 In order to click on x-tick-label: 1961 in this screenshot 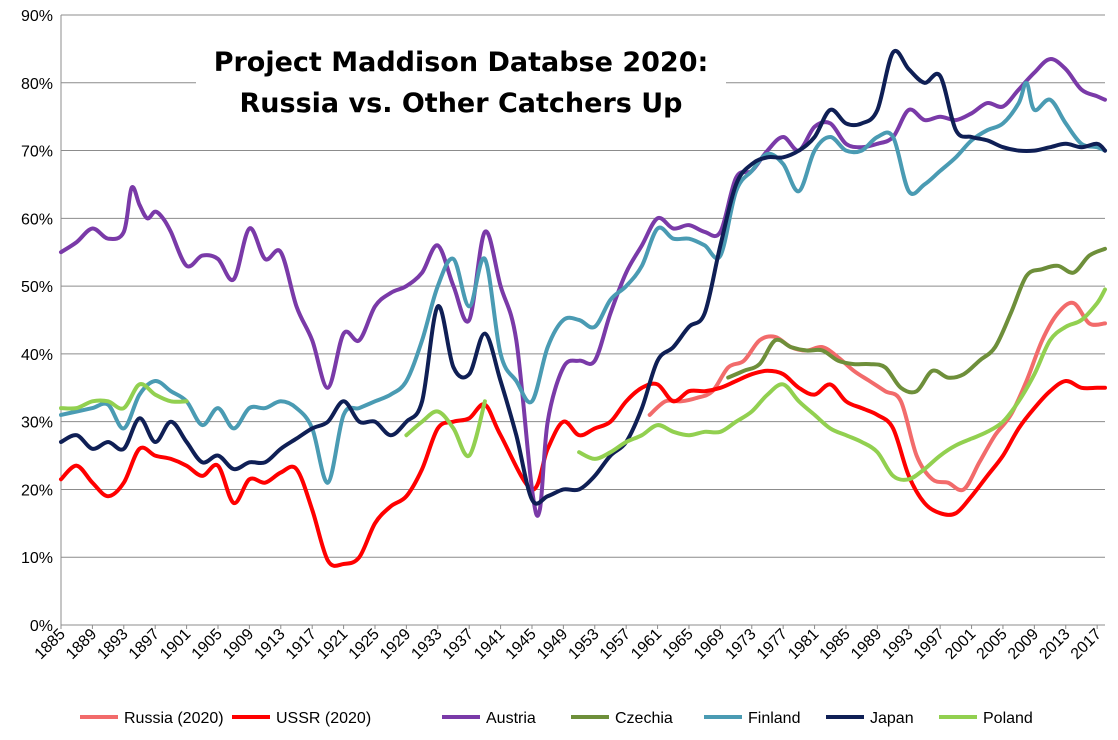, I will do `click(646, 644)`.